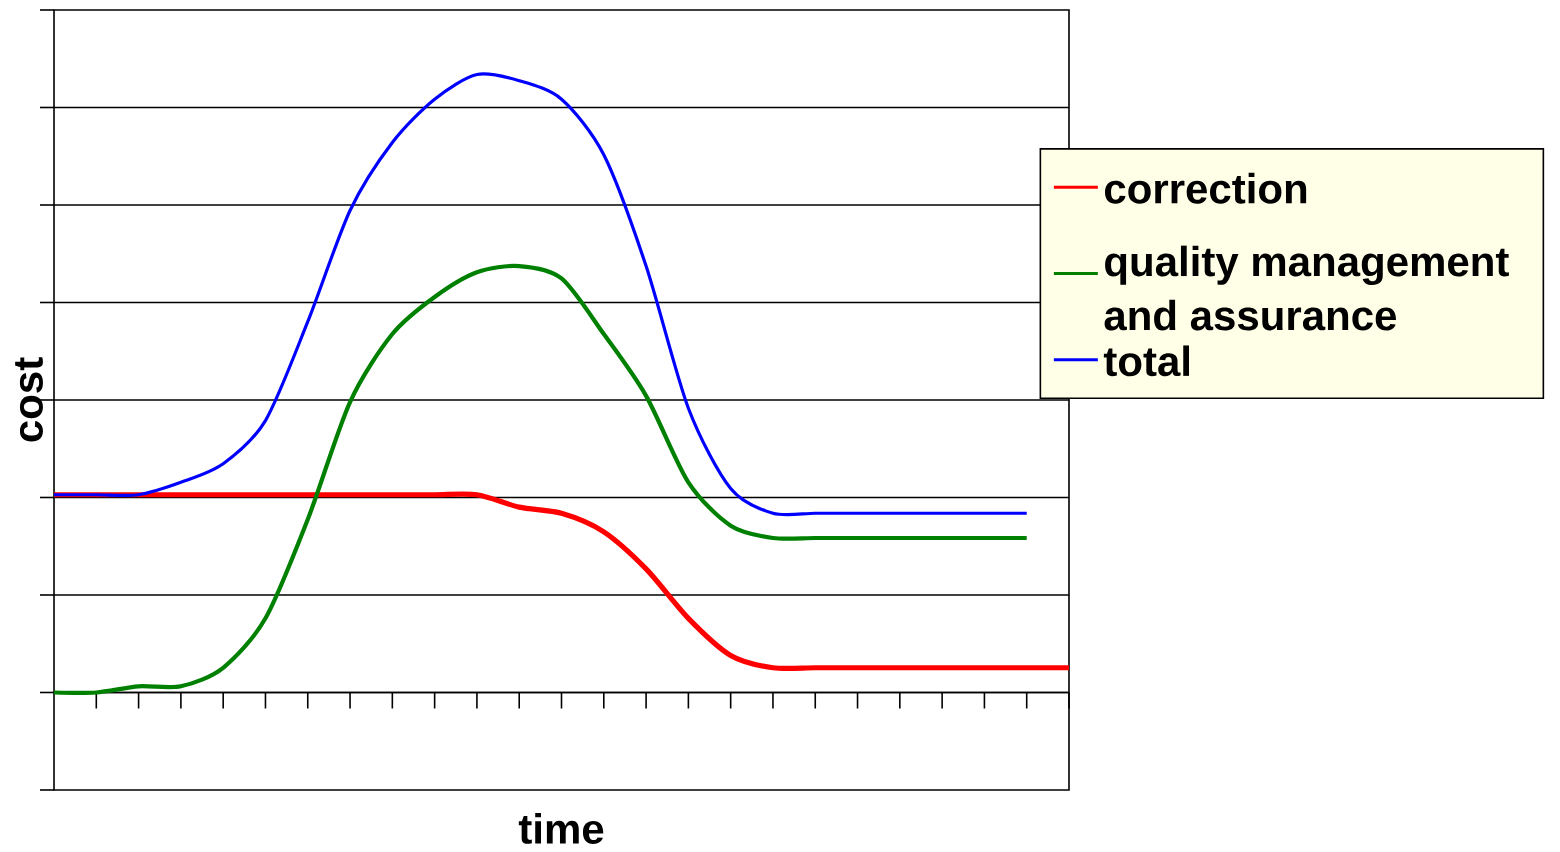 This screenshot has width=1560, height=852. What do you see at coordinates (29, 399) in the screenshot?
I see `y-axis-title: cost` at bounding box center [29, 399].